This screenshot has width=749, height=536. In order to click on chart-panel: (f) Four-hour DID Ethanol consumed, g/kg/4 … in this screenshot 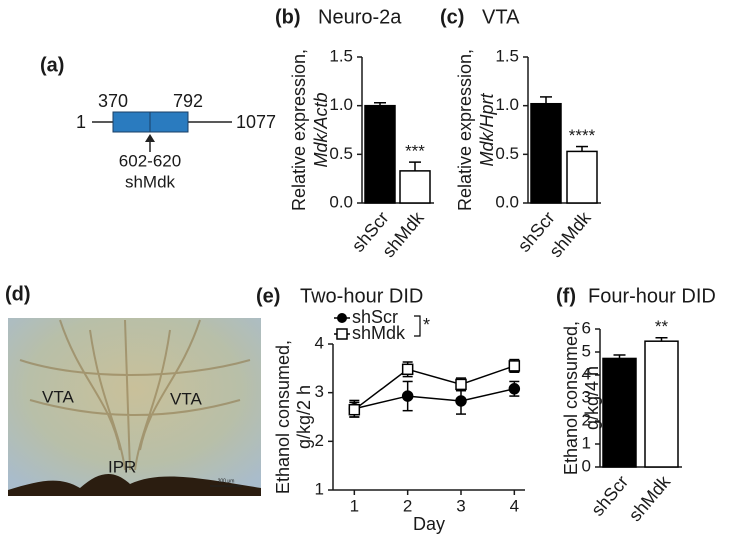, I will do `click(636, 405)`.